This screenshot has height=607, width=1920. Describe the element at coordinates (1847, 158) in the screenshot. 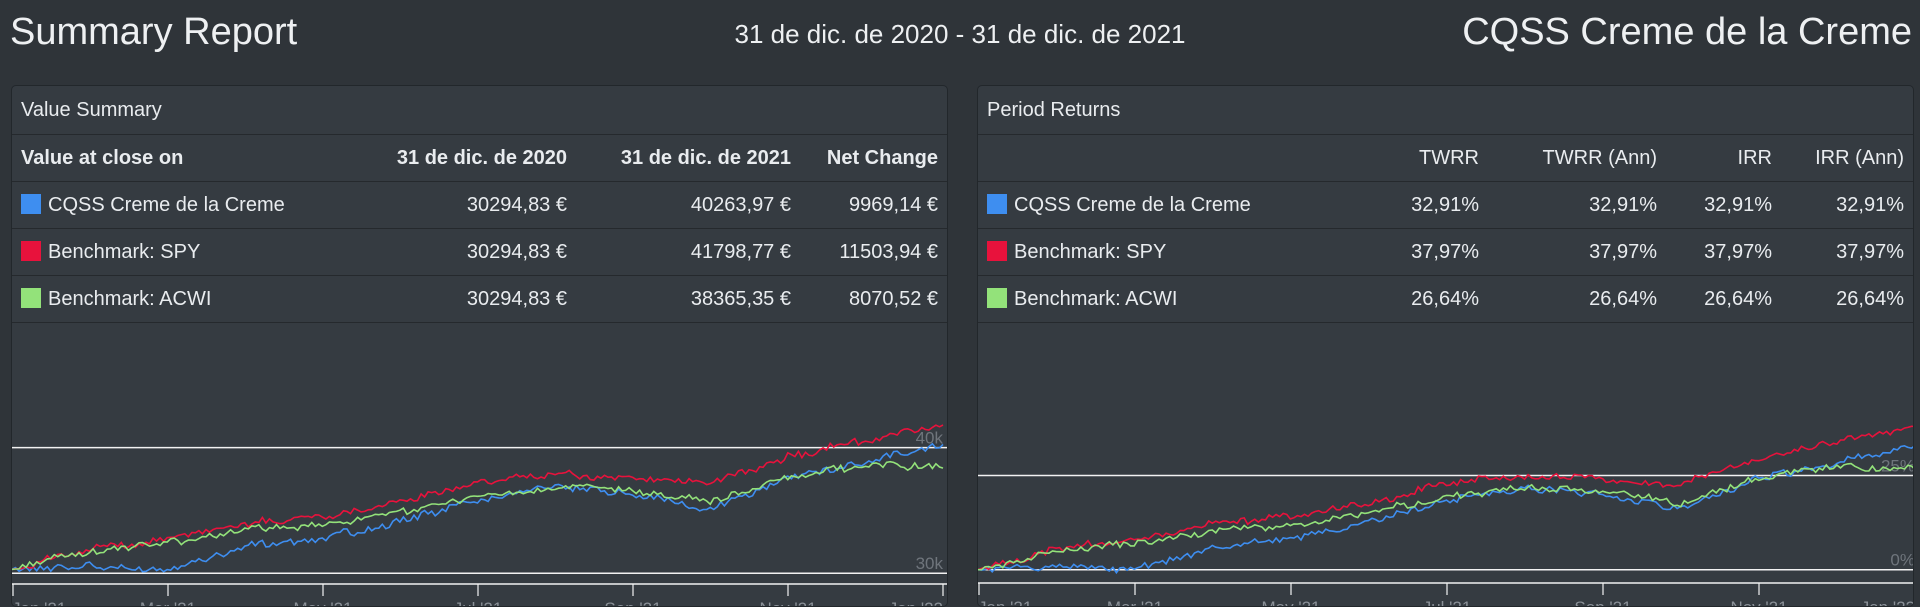

I see `col-header-irr-ann: IRR (Ann)` at that location.